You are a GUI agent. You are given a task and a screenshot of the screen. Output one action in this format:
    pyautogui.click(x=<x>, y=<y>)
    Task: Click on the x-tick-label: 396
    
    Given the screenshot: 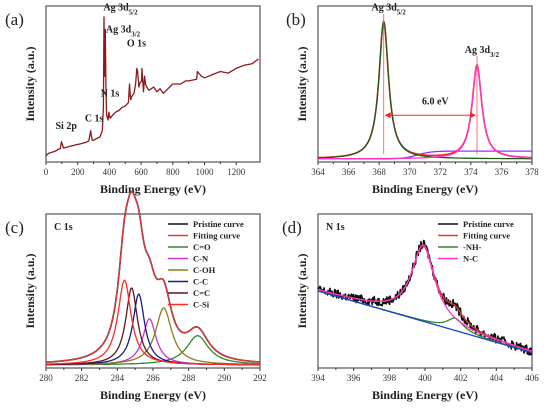 What is the action you would take?
    pyautogui.click(x=354, y=378)
    